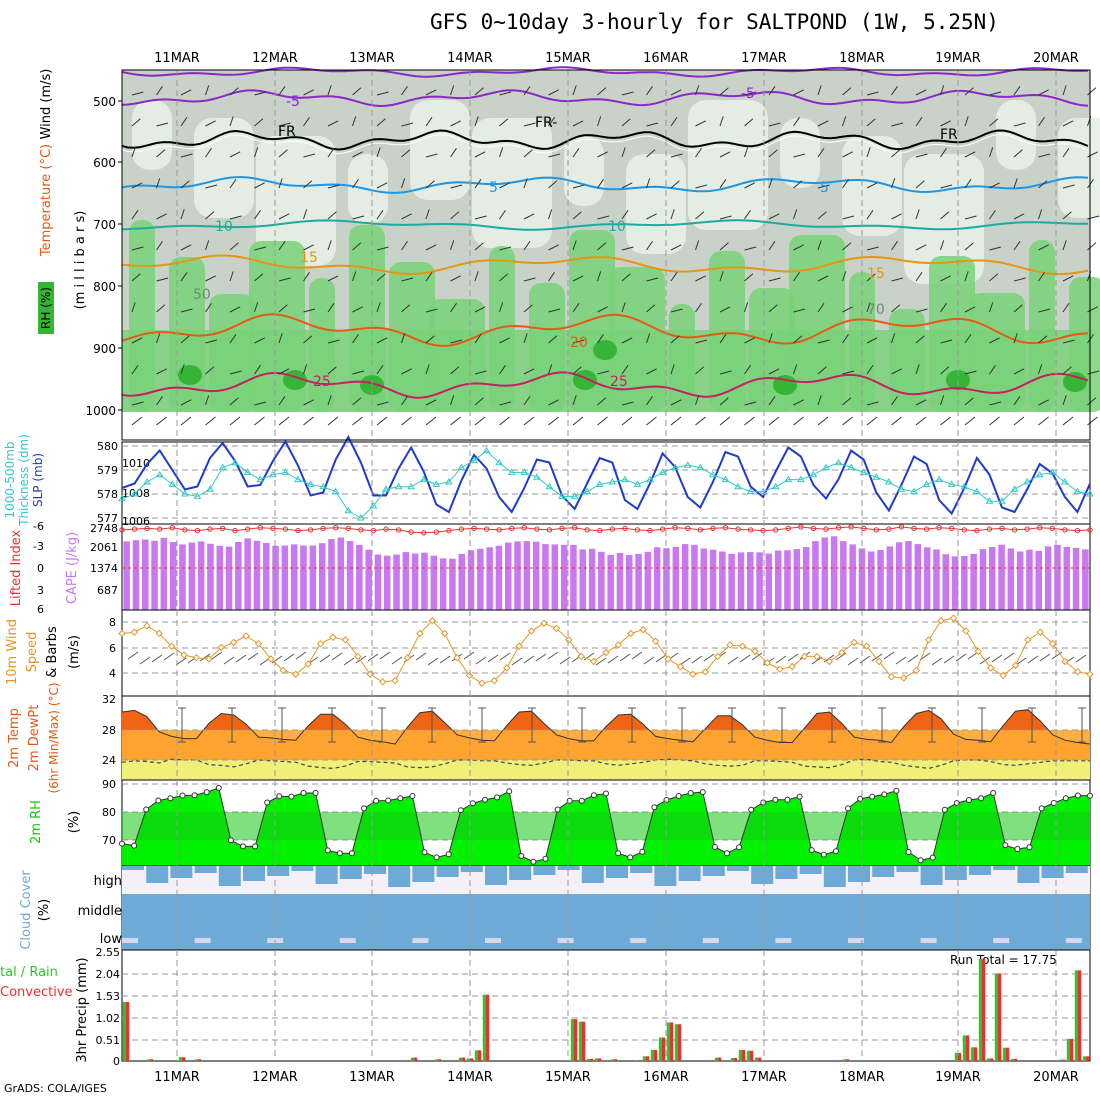  Describe the element at coordinates (224, 227) in the screenshot. I see `contour-label-p10a: 10` at that location.